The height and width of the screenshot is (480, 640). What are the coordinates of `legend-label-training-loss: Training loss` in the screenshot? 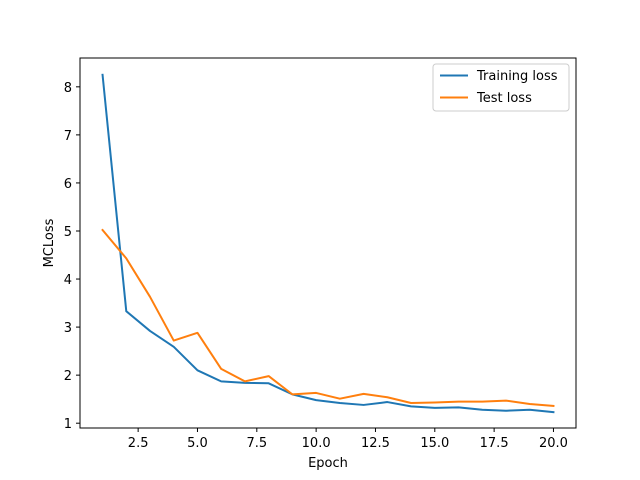 It's located at (517, 76).